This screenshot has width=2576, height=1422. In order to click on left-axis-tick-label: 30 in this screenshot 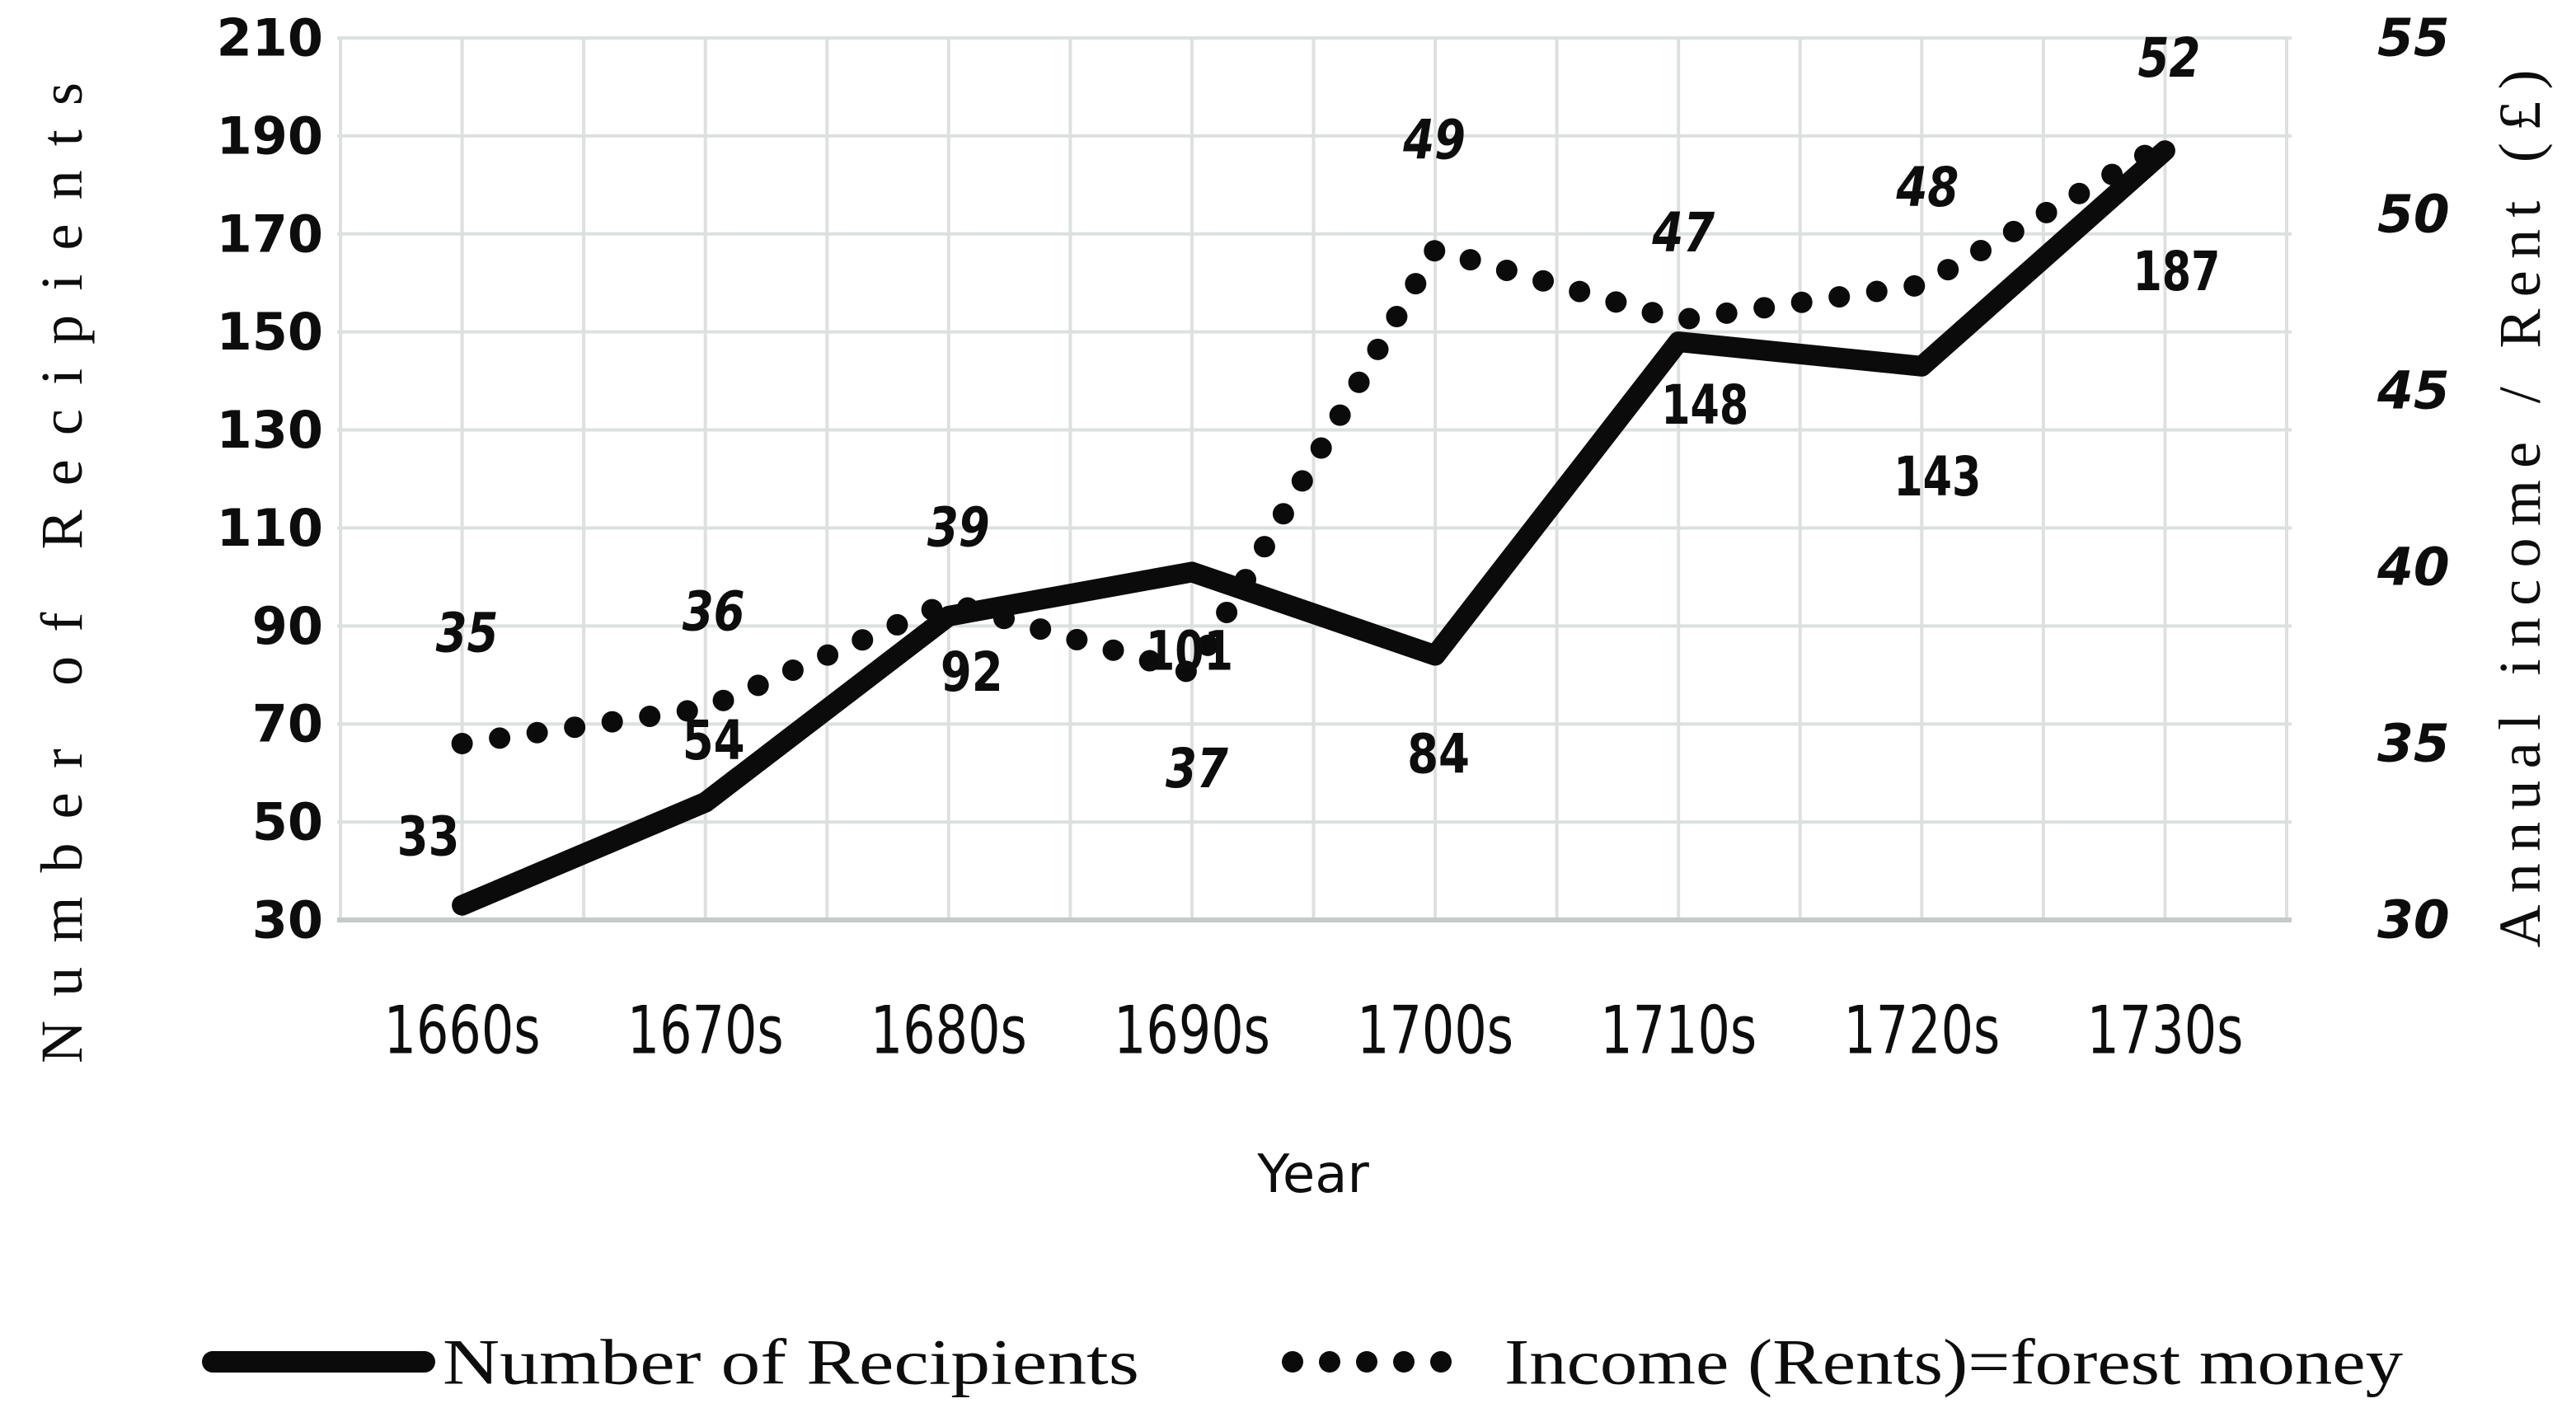, I will do `click(288, 920)`.